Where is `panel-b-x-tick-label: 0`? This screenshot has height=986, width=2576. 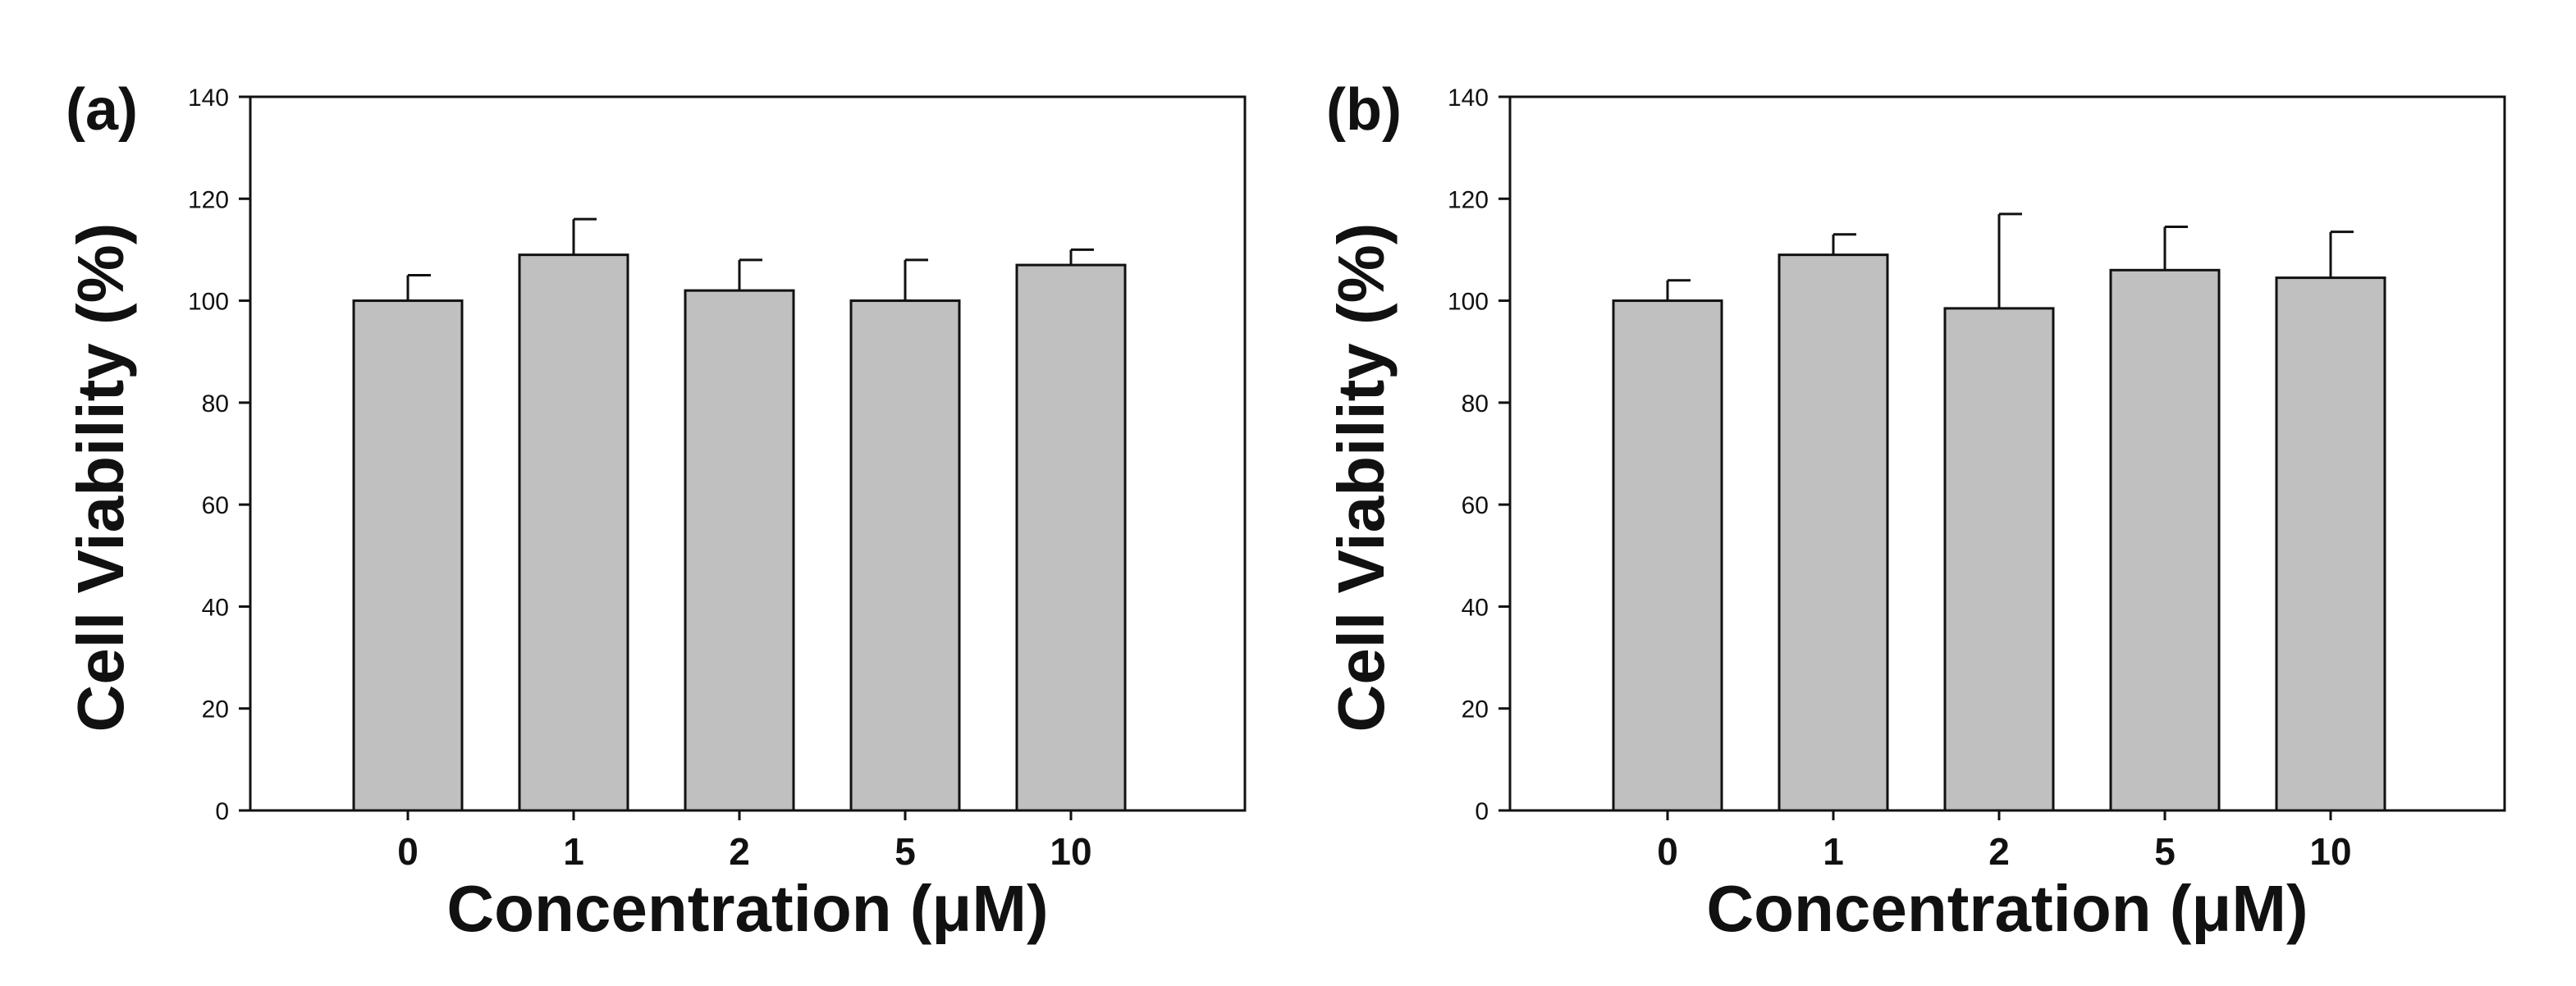 panel-b-x-tick-label: 0 is located at coordinates (1667, 852).